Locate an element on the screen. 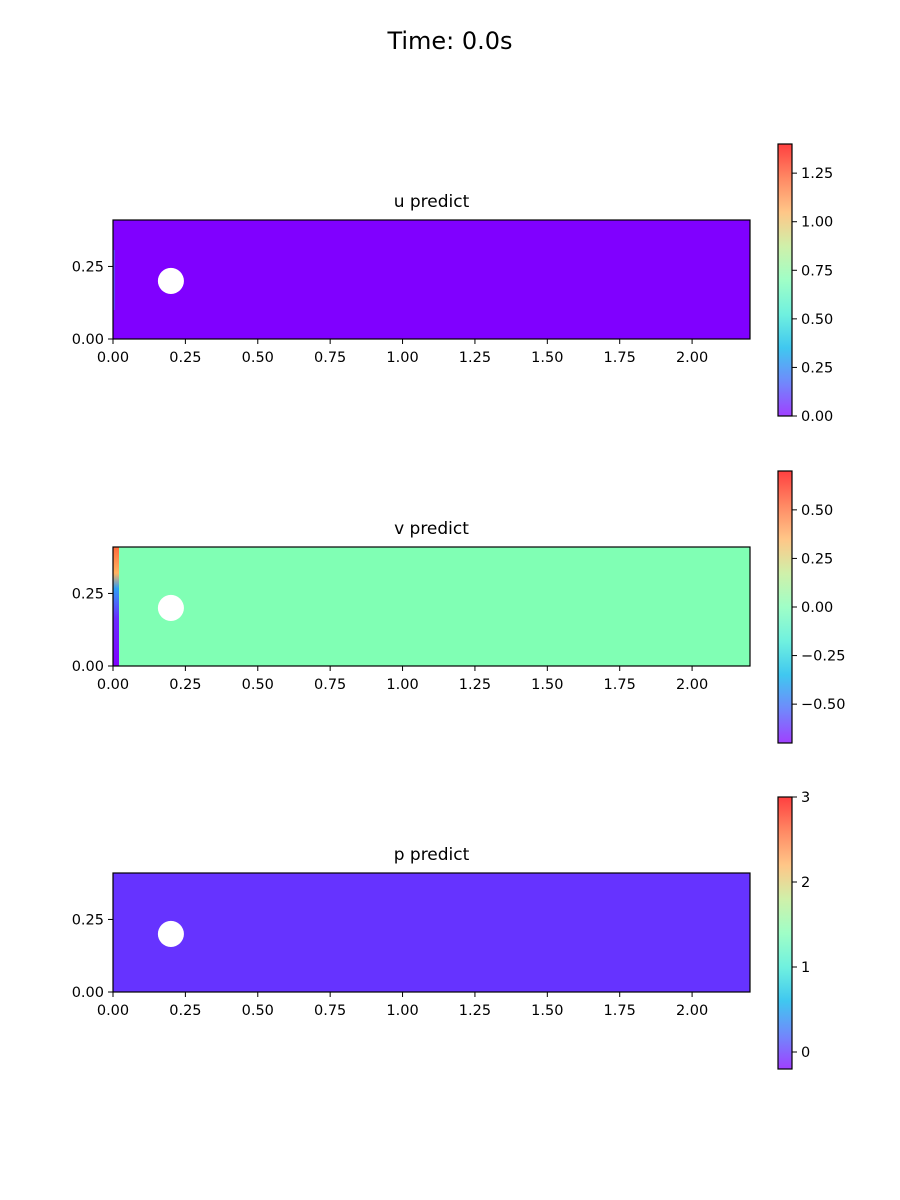 The image size is (900, 1200). panel-title: p predict is located at coordinates (432, 855).